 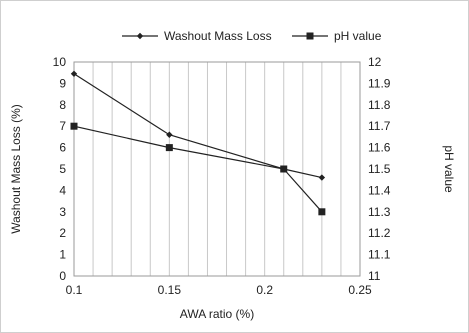 What do you see at coordinates (62, 126) in the screenshot?
I see `y-left-tick-label: 7` at bounding box center [62, 126].